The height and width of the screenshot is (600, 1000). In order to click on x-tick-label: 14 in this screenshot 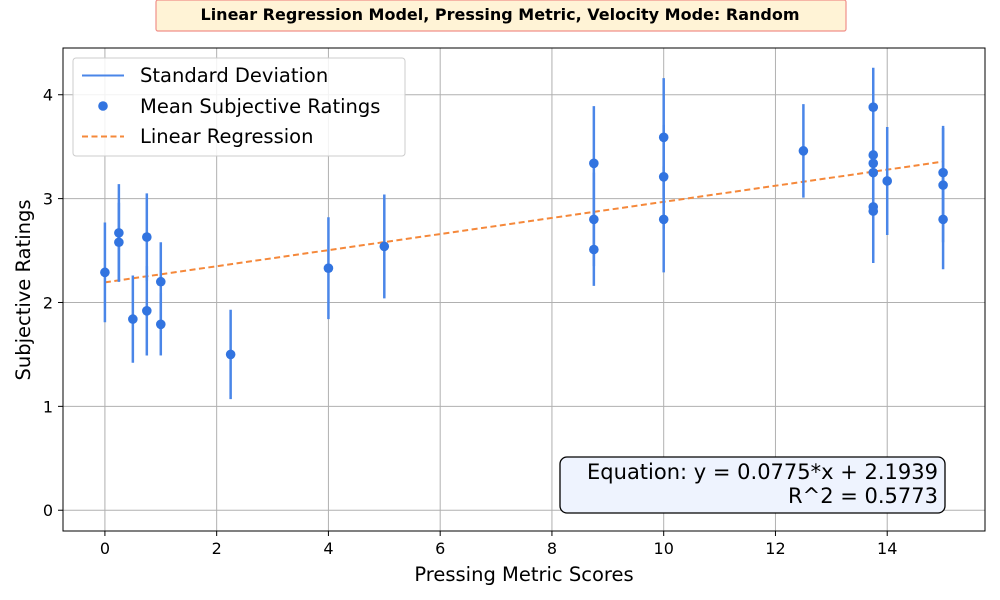, I will do `click(887, 548)`.